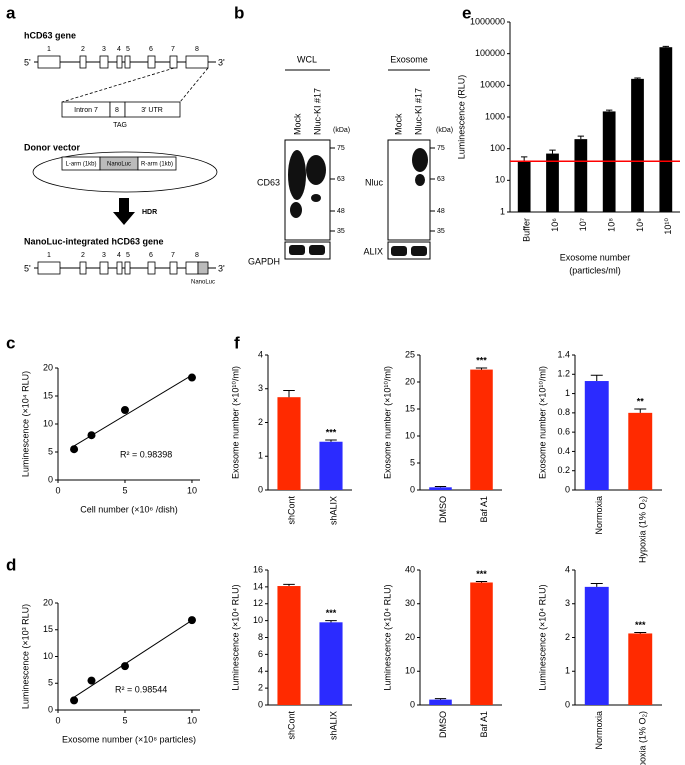  Describe the element at coordinates (374, 182) in the screenshot. I see `protein-label: Nluc` at that location.